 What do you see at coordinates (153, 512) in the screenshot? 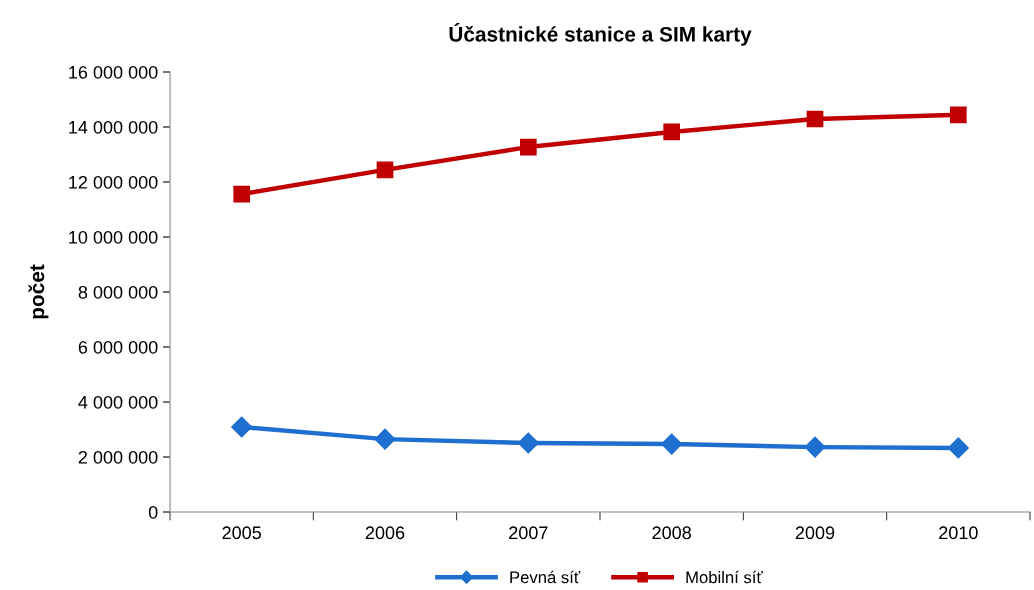
I see `y-tick-label: 0` at bounding box center [153, 512].